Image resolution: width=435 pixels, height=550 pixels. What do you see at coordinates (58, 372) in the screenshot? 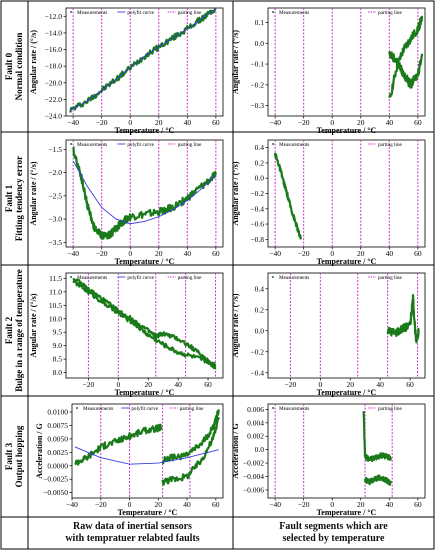
I see `y-tick-label: 8.0` at bounding box center [58, 372].